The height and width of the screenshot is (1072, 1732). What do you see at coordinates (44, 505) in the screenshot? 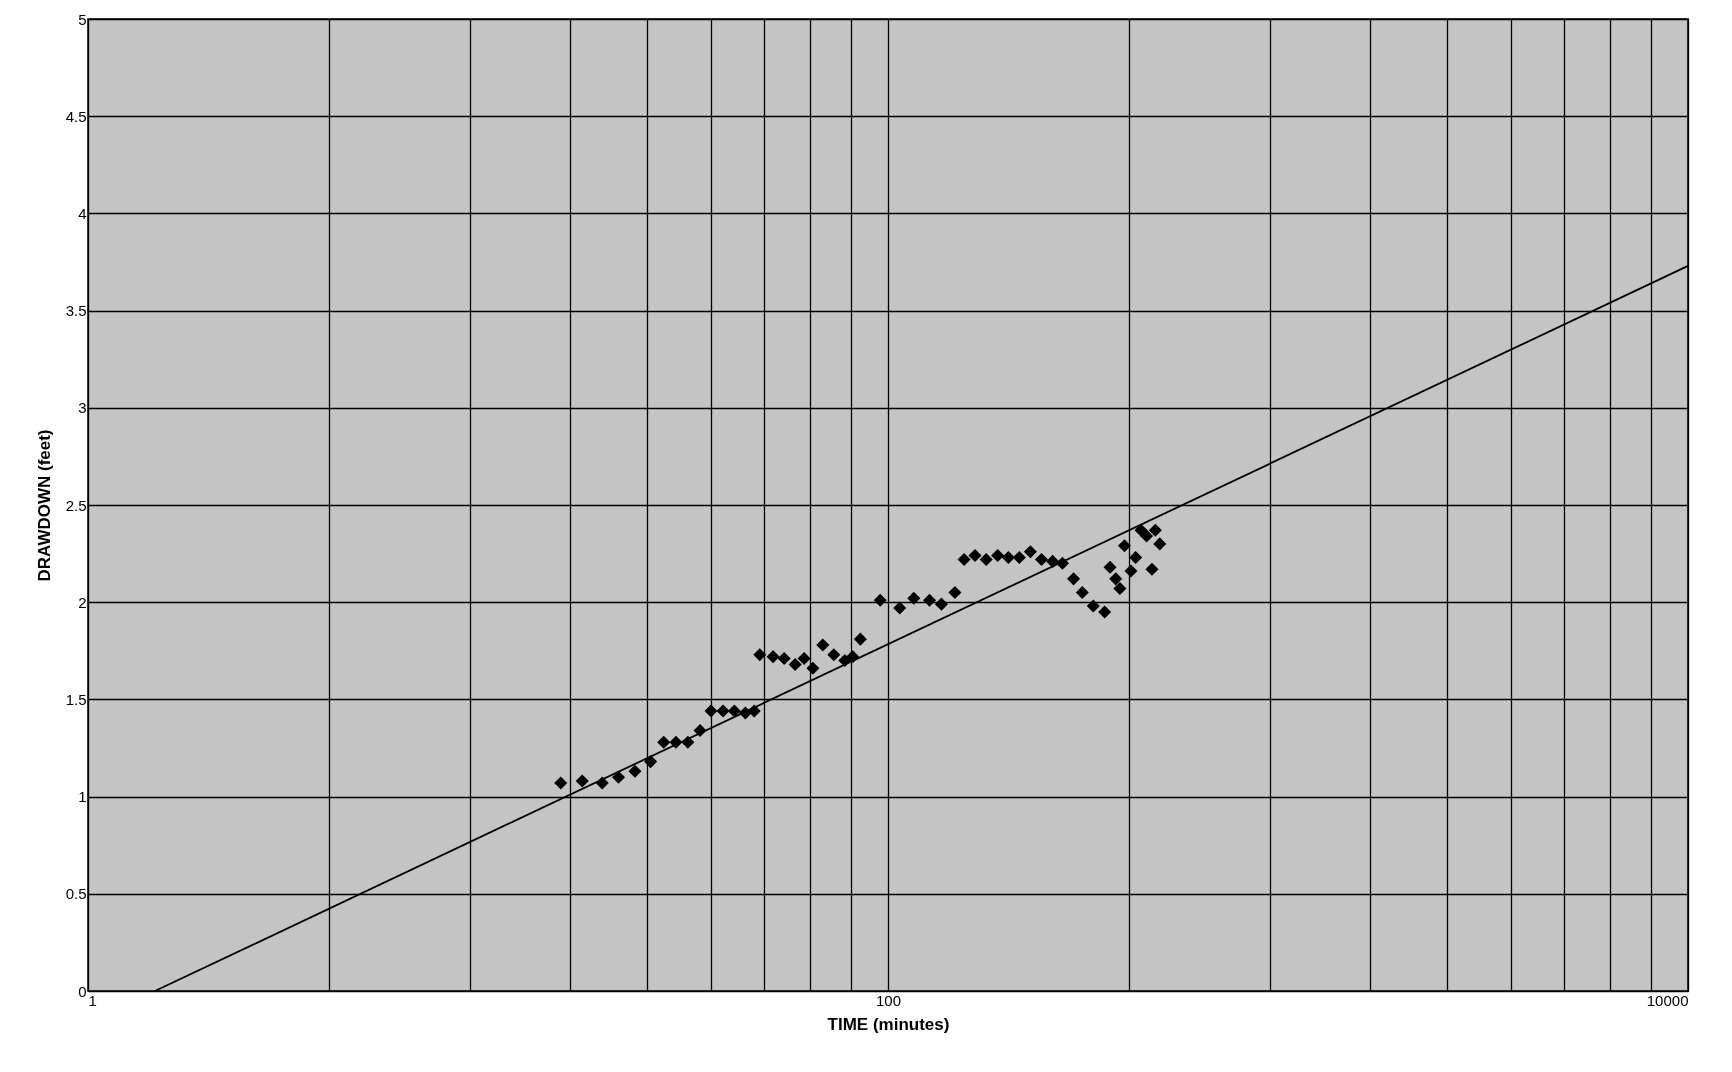
I see `y-axis-title: DRAWDOWN (feet)` at bounding box center [44, 505].